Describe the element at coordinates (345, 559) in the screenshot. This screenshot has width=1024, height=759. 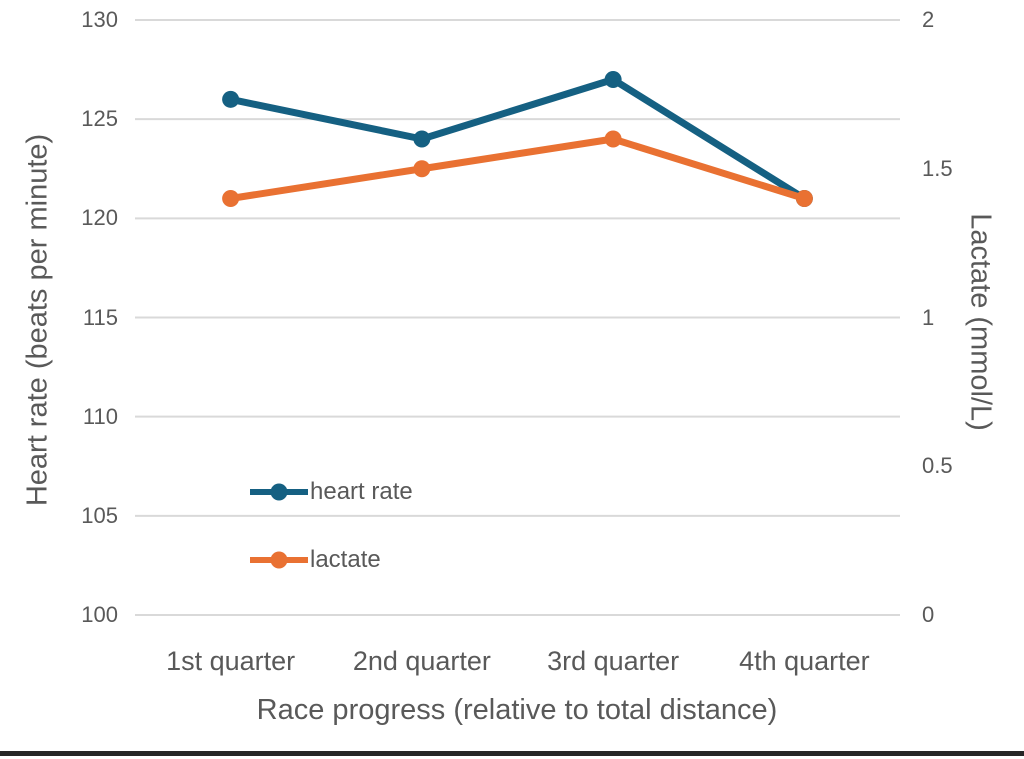
I see `legend-label: lactate` at that location.